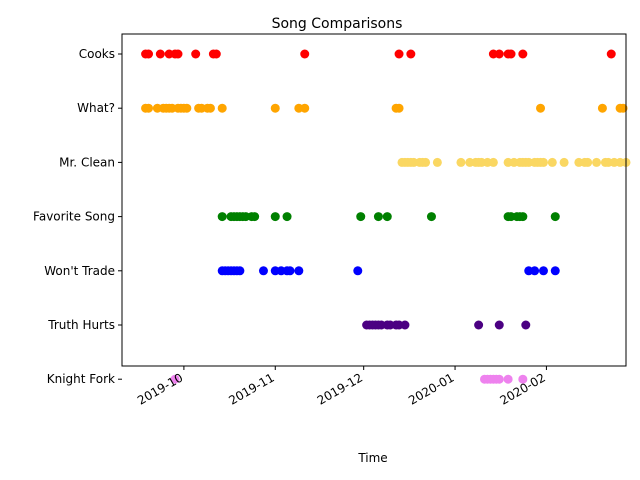 The image size is (640, 480). What do you see at coordinates (79, 271) in the screenshot?
I see `y-tick-label-won-t-trade: Won't Trade` at bounding box center [79, 271].